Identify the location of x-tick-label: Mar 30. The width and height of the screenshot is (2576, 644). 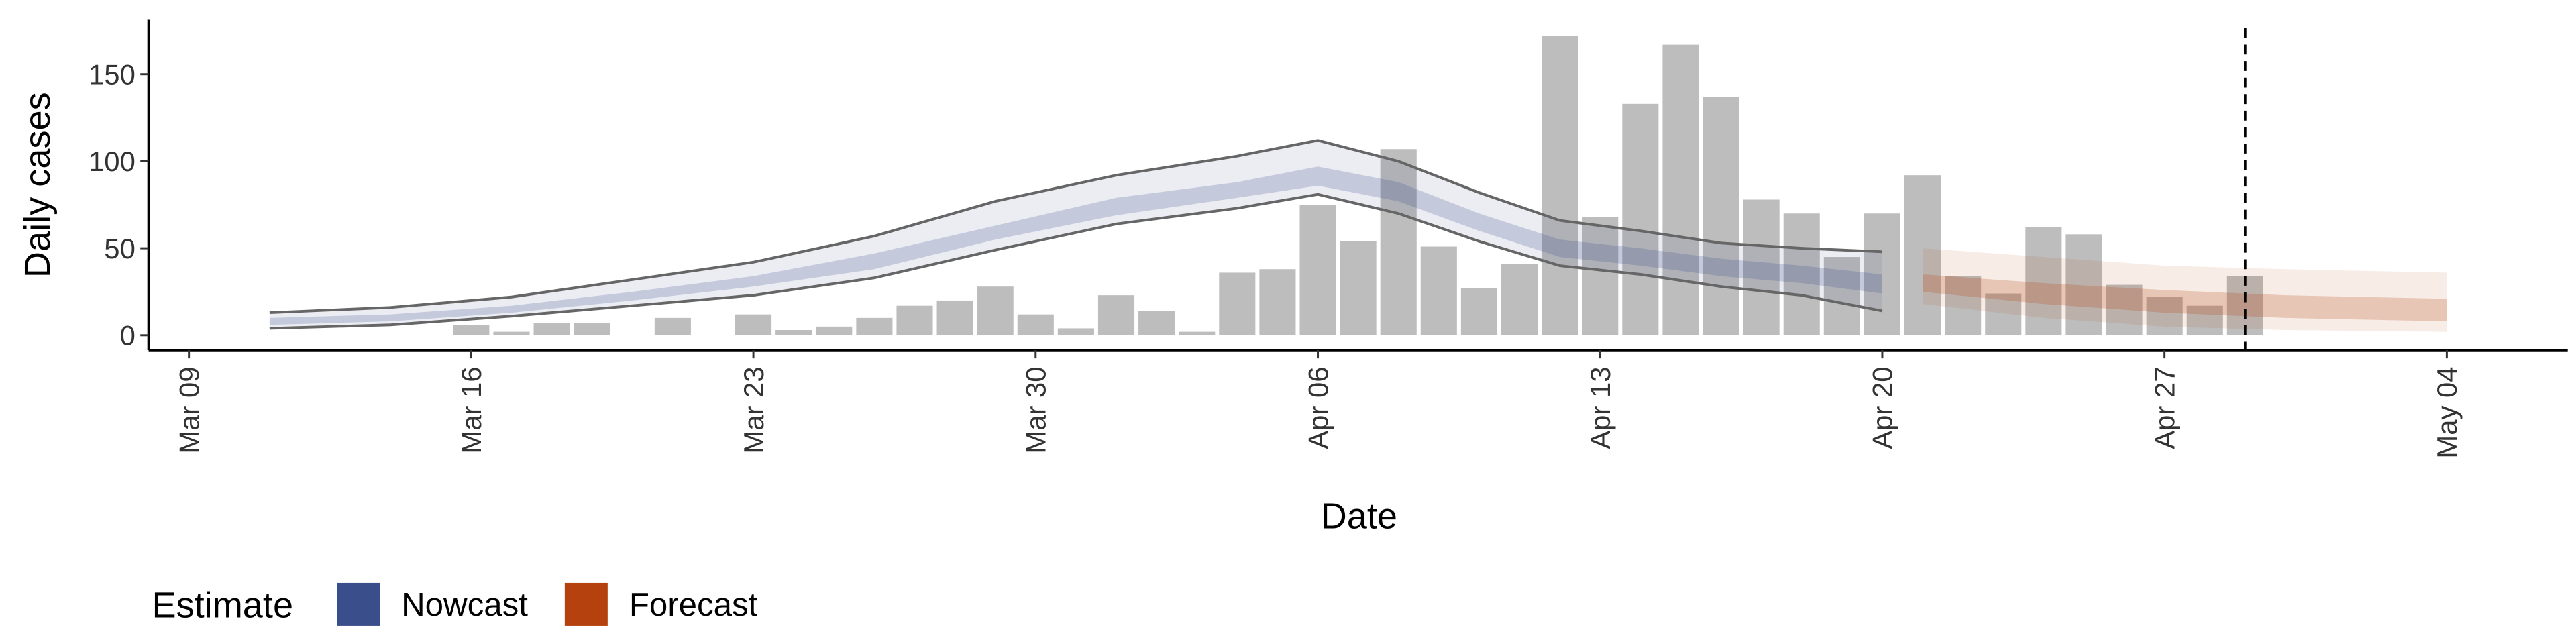
(1036, 409).